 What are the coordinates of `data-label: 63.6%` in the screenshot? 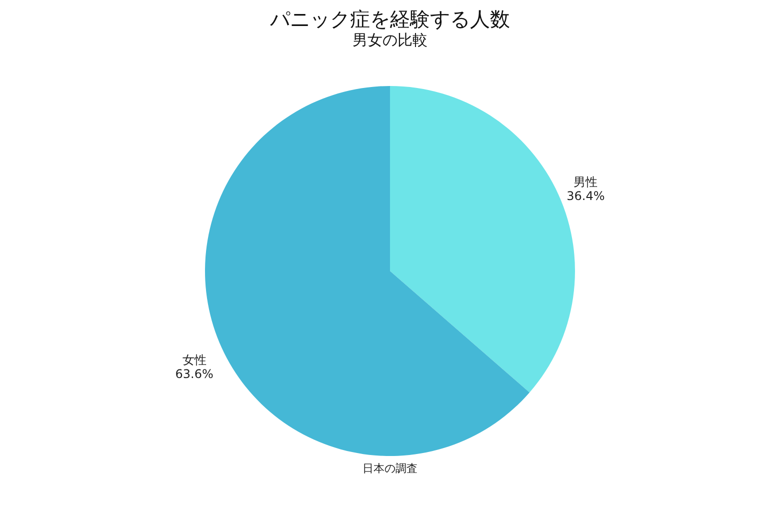 It's located at (194, 374).